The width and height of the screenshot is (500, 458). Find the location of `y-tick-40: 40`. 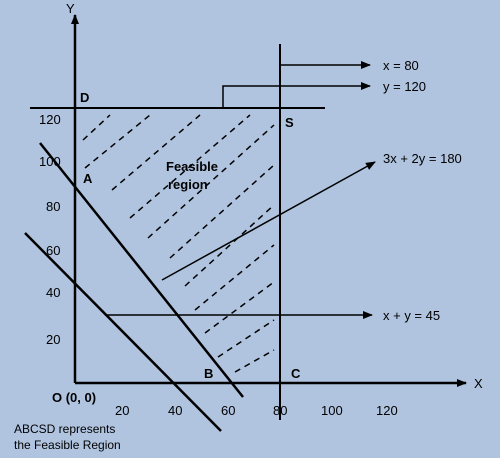

y-tick-40: 40 is located at coordinates (53, 292).